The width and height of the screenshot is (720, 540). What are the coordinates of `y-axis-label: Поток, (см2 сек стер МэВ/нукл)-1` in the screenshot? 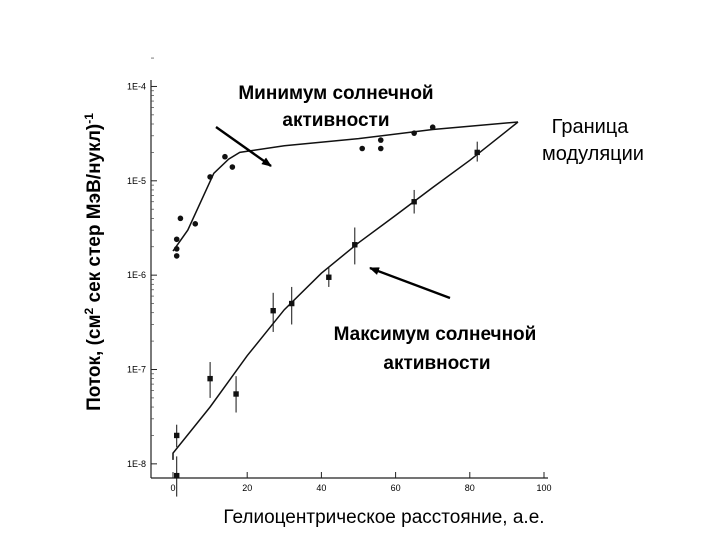 It's located at (93, 262).